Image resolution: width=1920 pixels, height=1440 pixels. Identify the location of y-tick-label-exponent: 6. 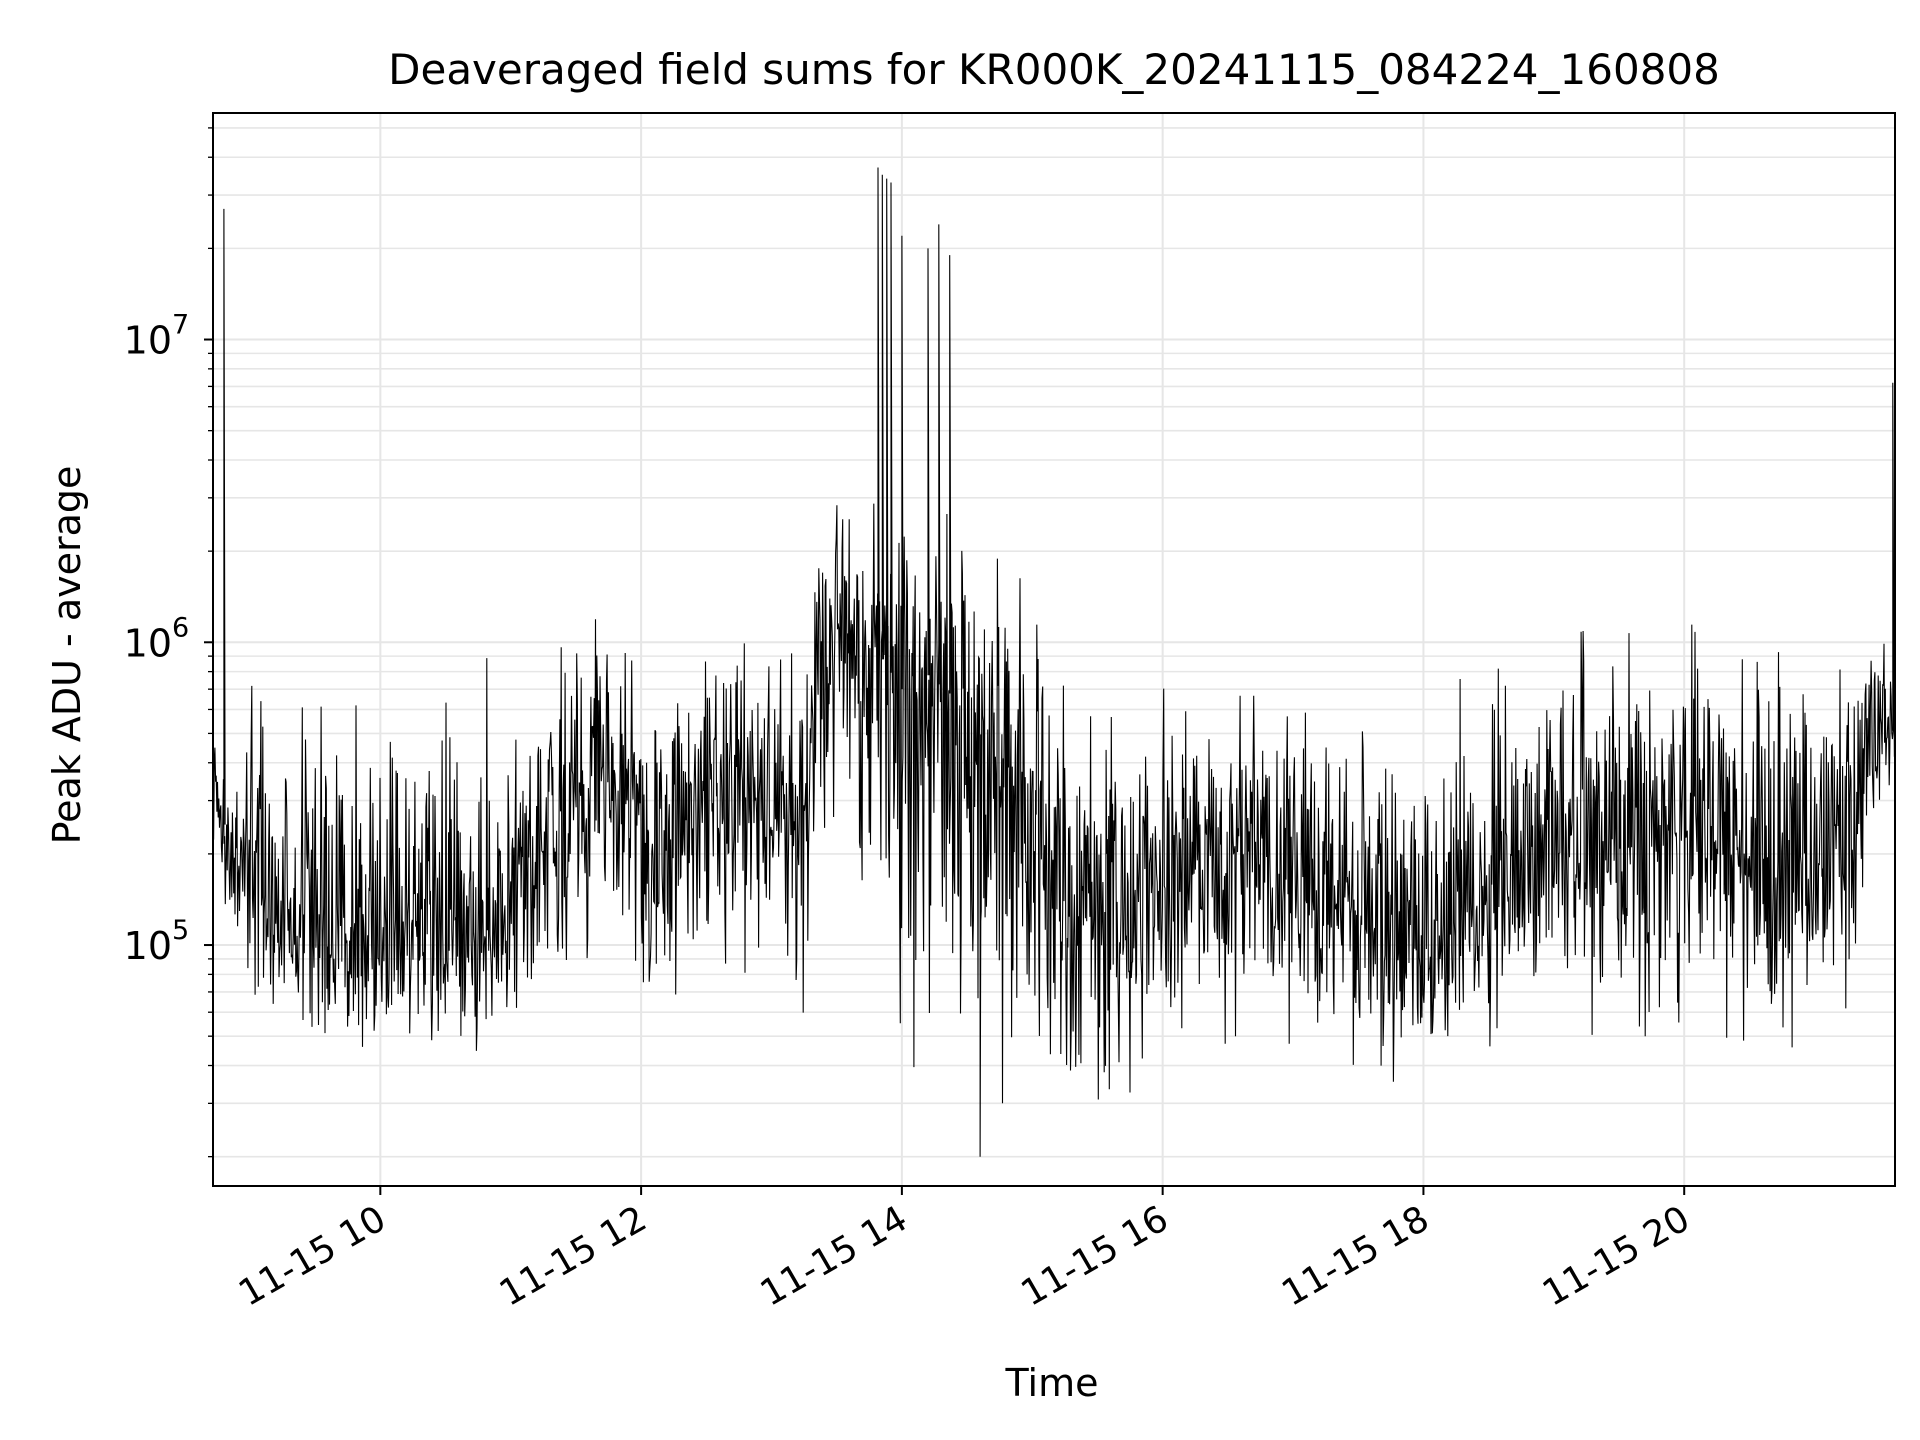
(180, 627).